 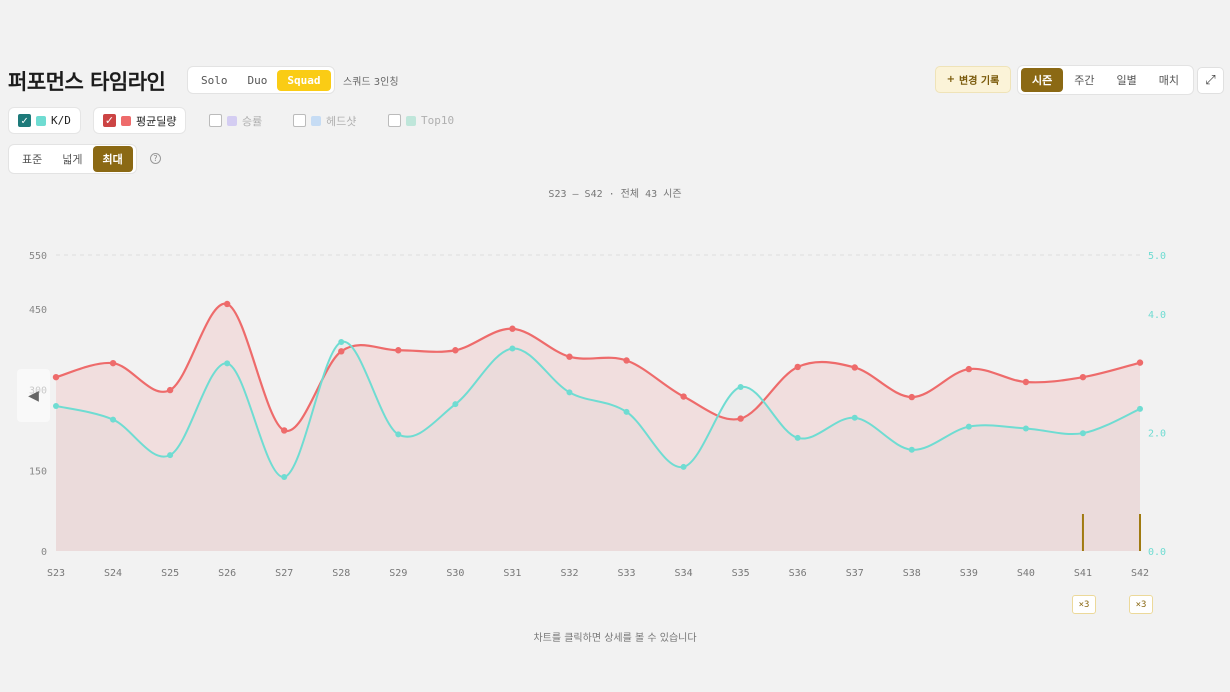 I want to click on metric-label: 평균딜량, so click(x=156, y=121).